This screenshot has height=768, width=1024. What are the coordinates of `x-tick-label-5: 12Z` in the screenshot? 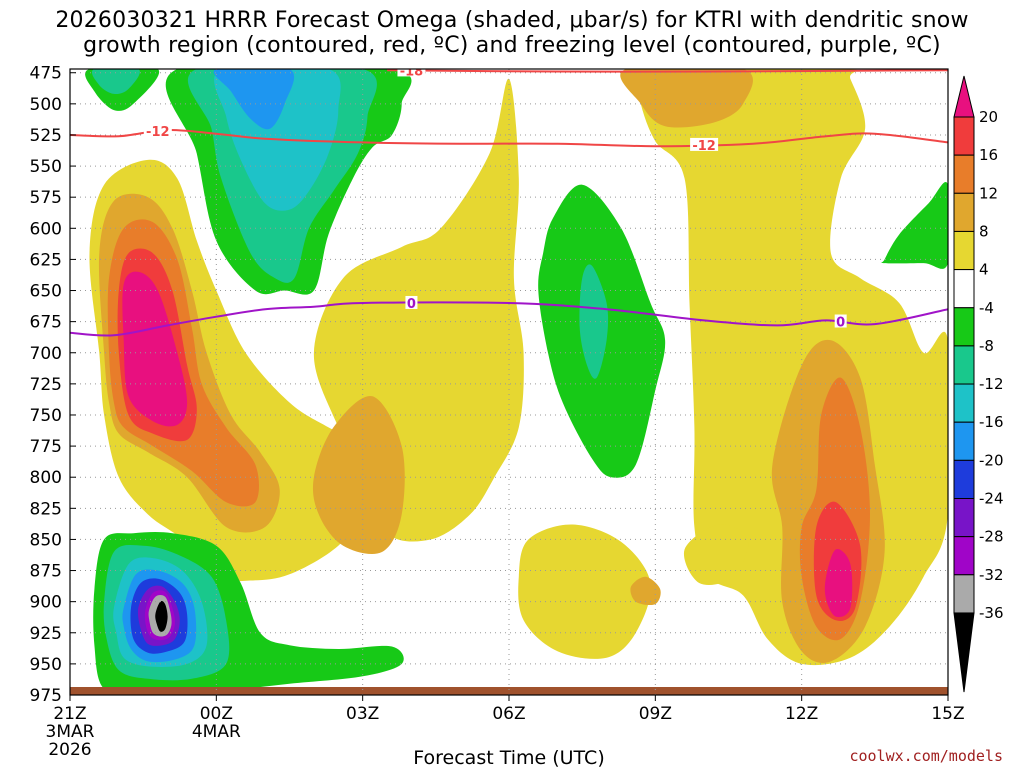 It's located at (801, 714).